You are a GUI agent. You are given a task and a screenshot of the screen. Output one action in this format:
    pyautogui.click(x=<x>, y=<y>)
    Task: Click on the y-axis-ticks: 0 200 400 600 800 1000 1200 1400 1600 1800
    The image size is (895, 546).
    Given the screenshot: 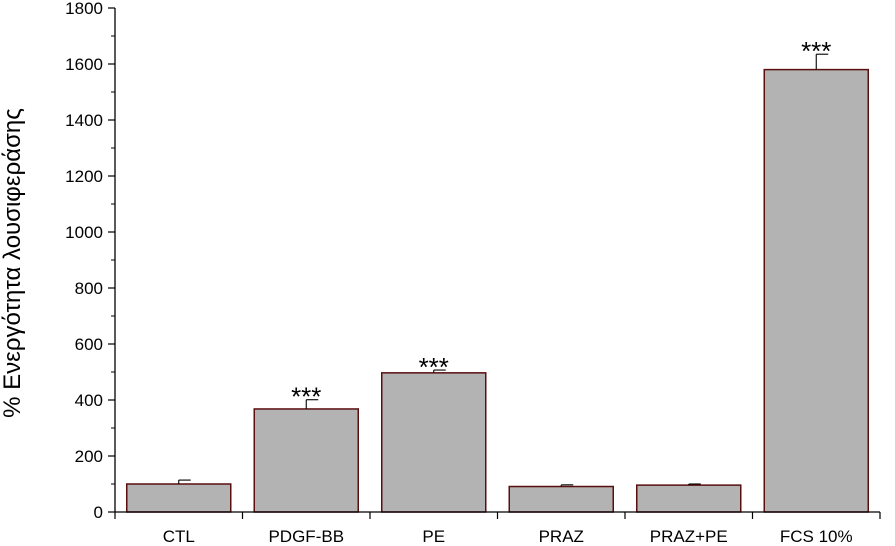 What is the action you would take?
    pyautogui.click(x=90, y=261)
    